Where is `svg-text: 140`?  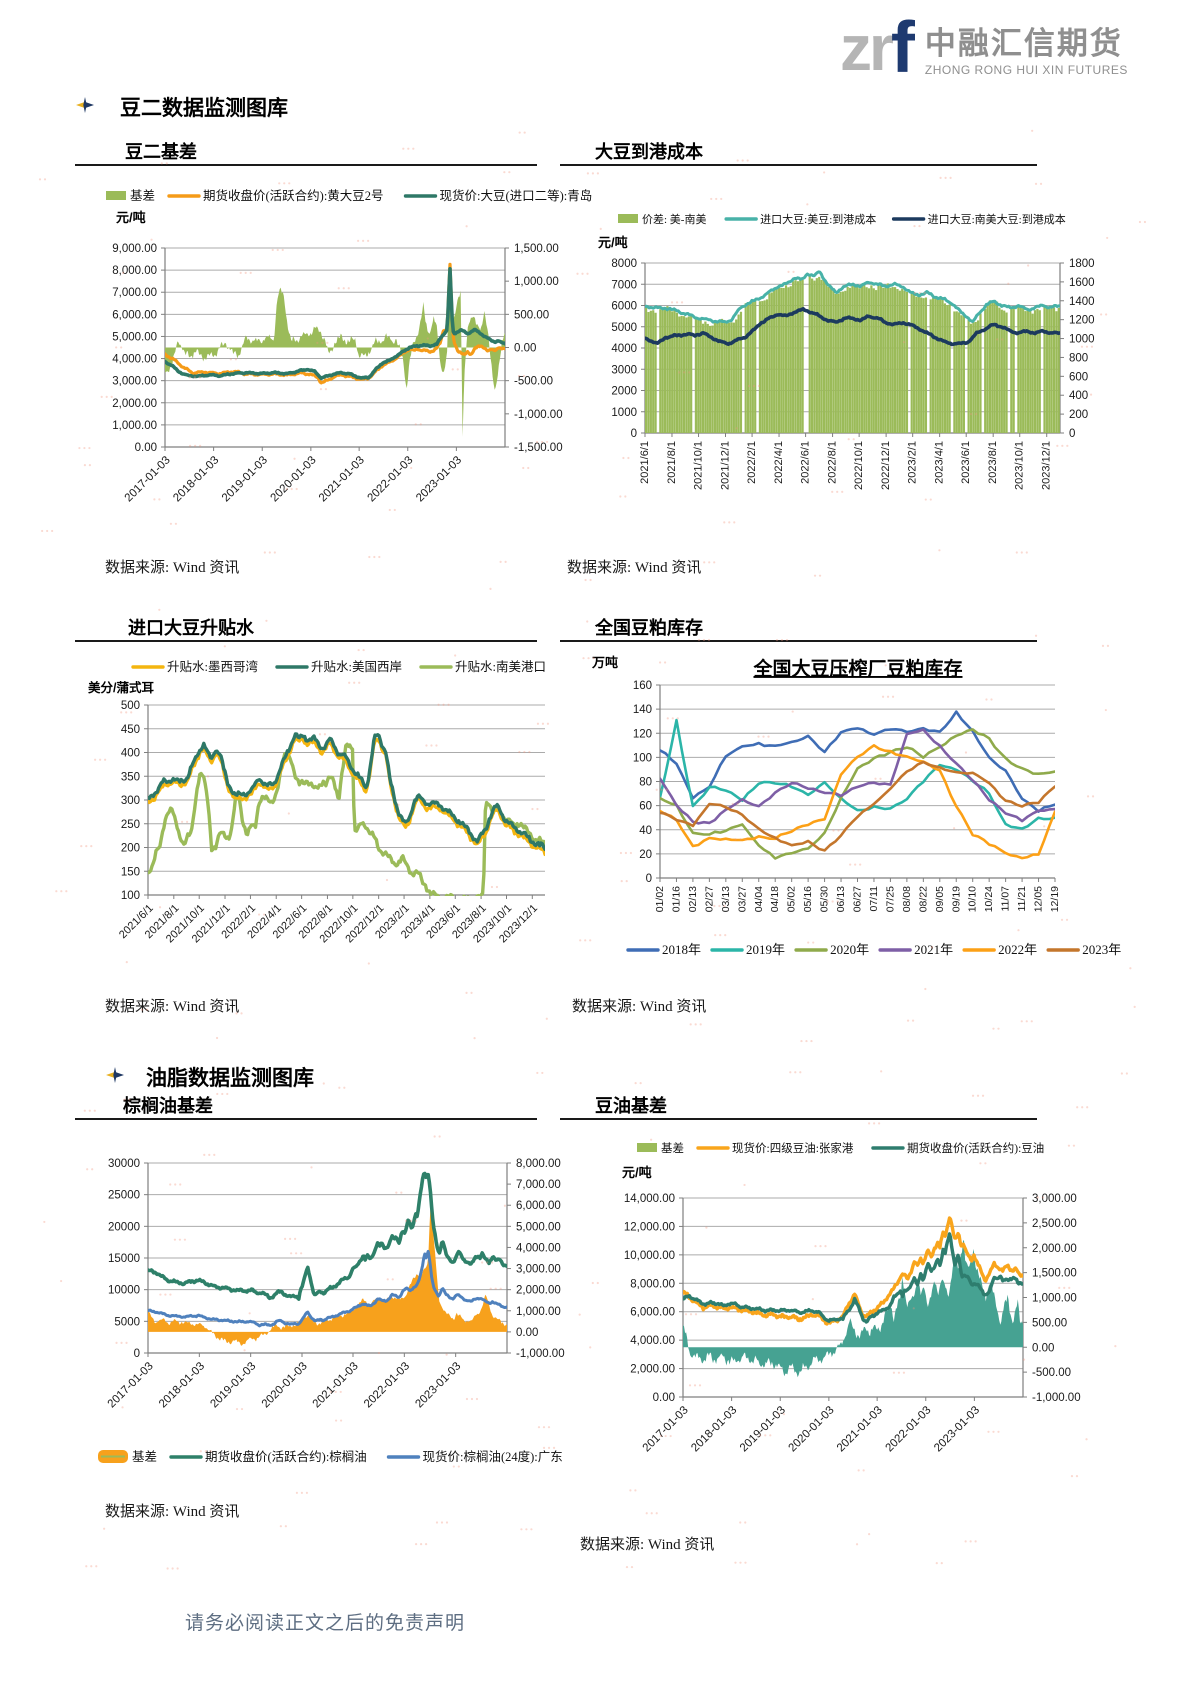 svg-text: 140 is located at coordinates (642, 710).